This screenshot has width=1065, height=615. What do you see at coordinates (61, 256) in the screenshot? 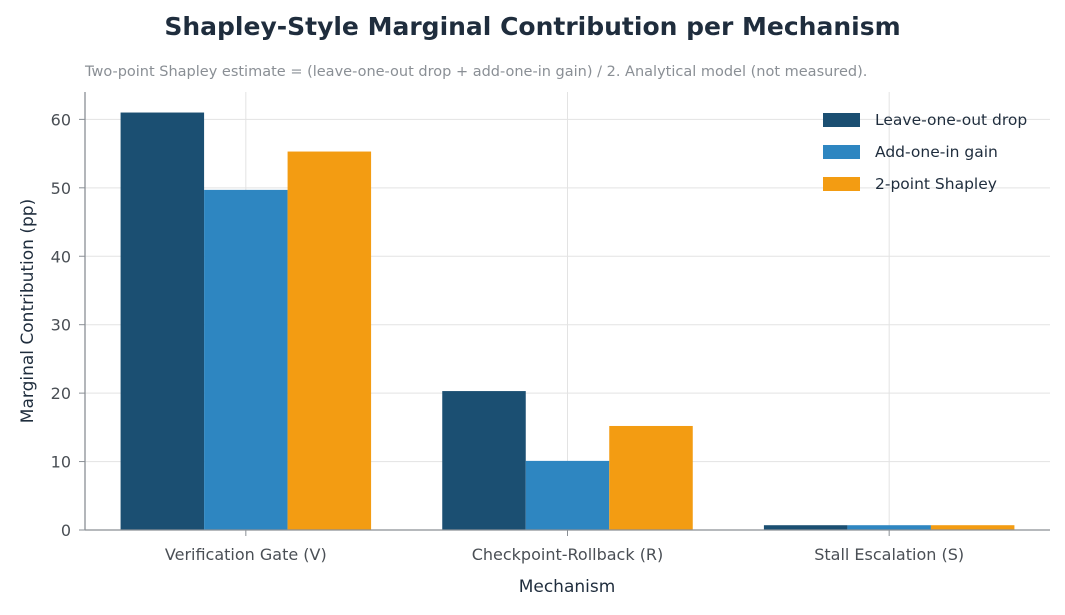
I see `y-tick-label: 40` at bounding box center [61, 256].